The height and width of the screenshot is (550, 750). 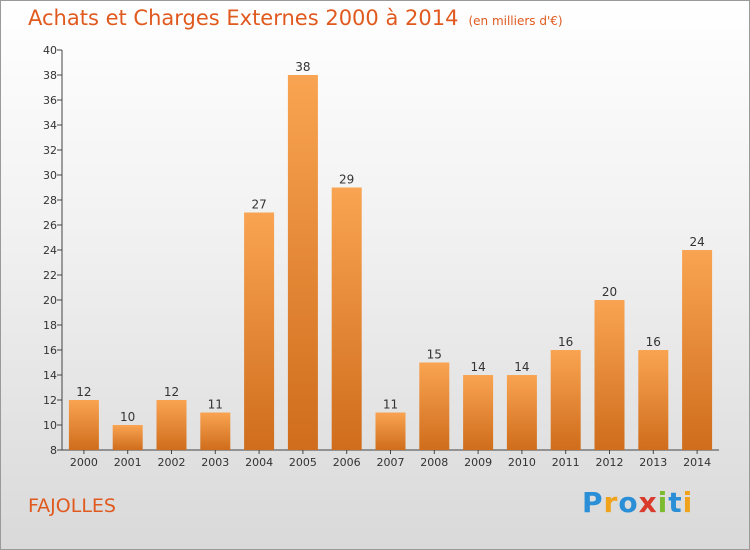 I want to click on bar-2014, so click(x=697, y=350).